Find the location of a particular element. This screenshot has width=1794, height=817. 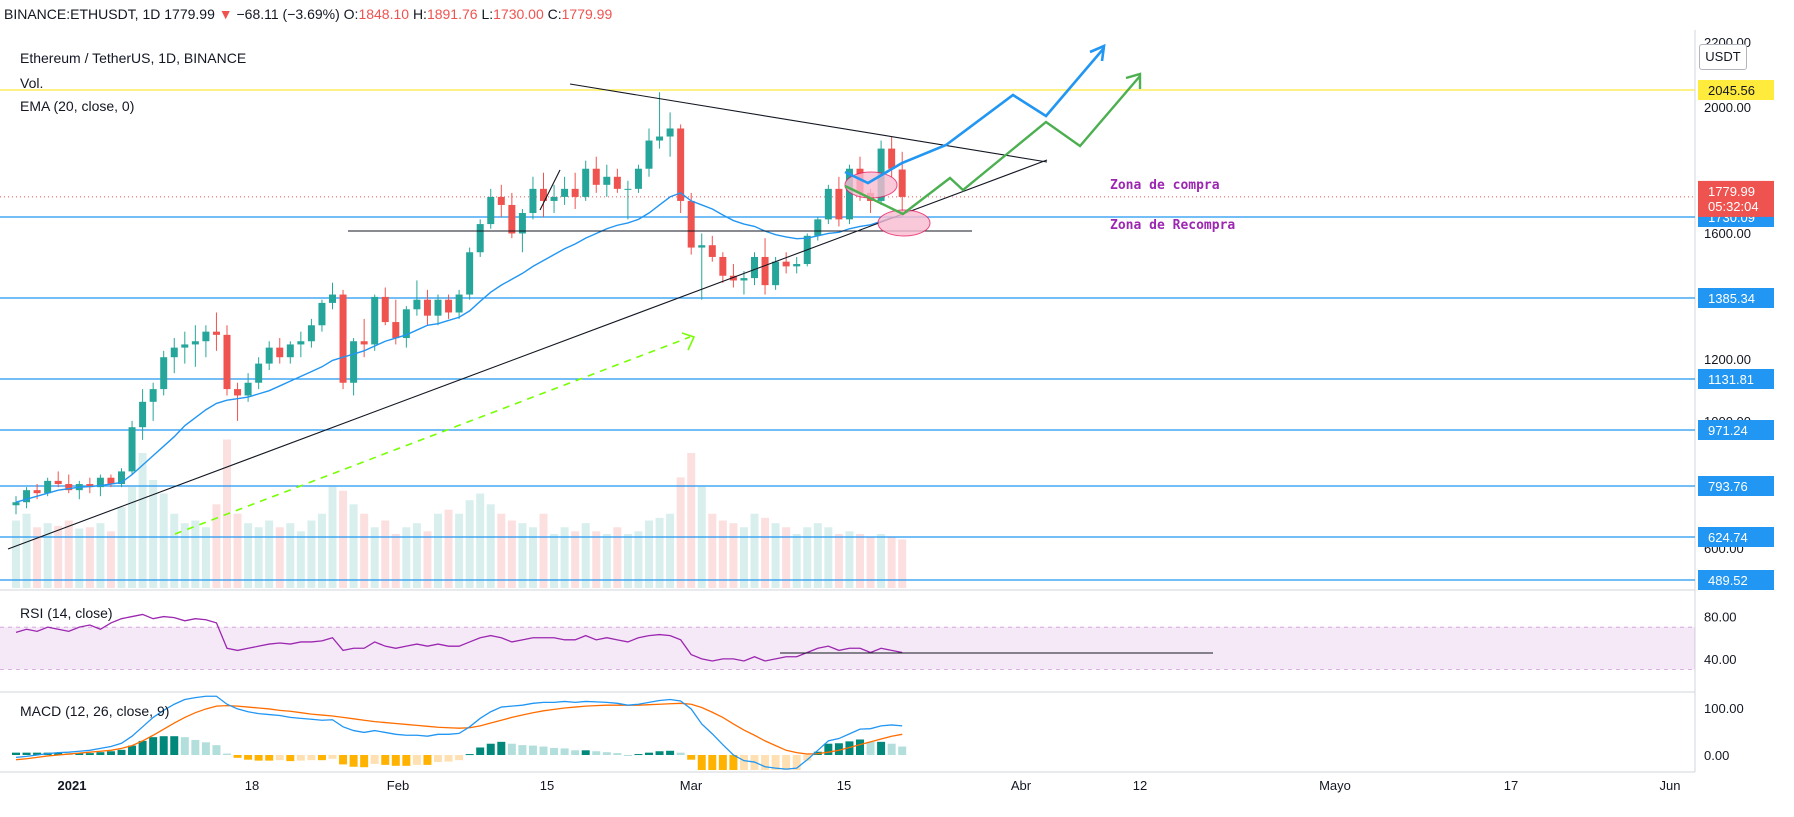

low-value: 1730.00 is located at coordinates (518, 14).